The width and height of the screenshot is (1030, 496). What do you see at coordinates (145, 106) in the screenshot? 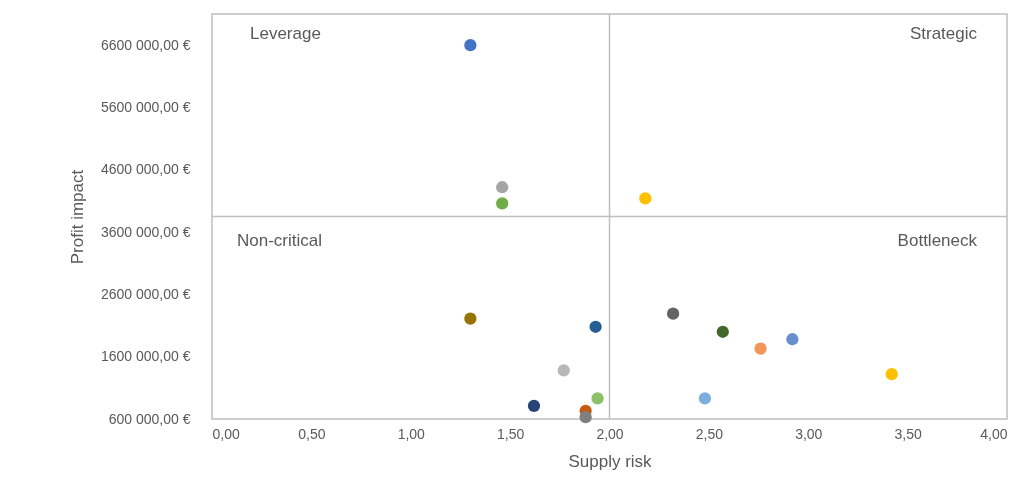
I see `y-tick-label: 5600 000,00 €` at bounding box center [145, 106].